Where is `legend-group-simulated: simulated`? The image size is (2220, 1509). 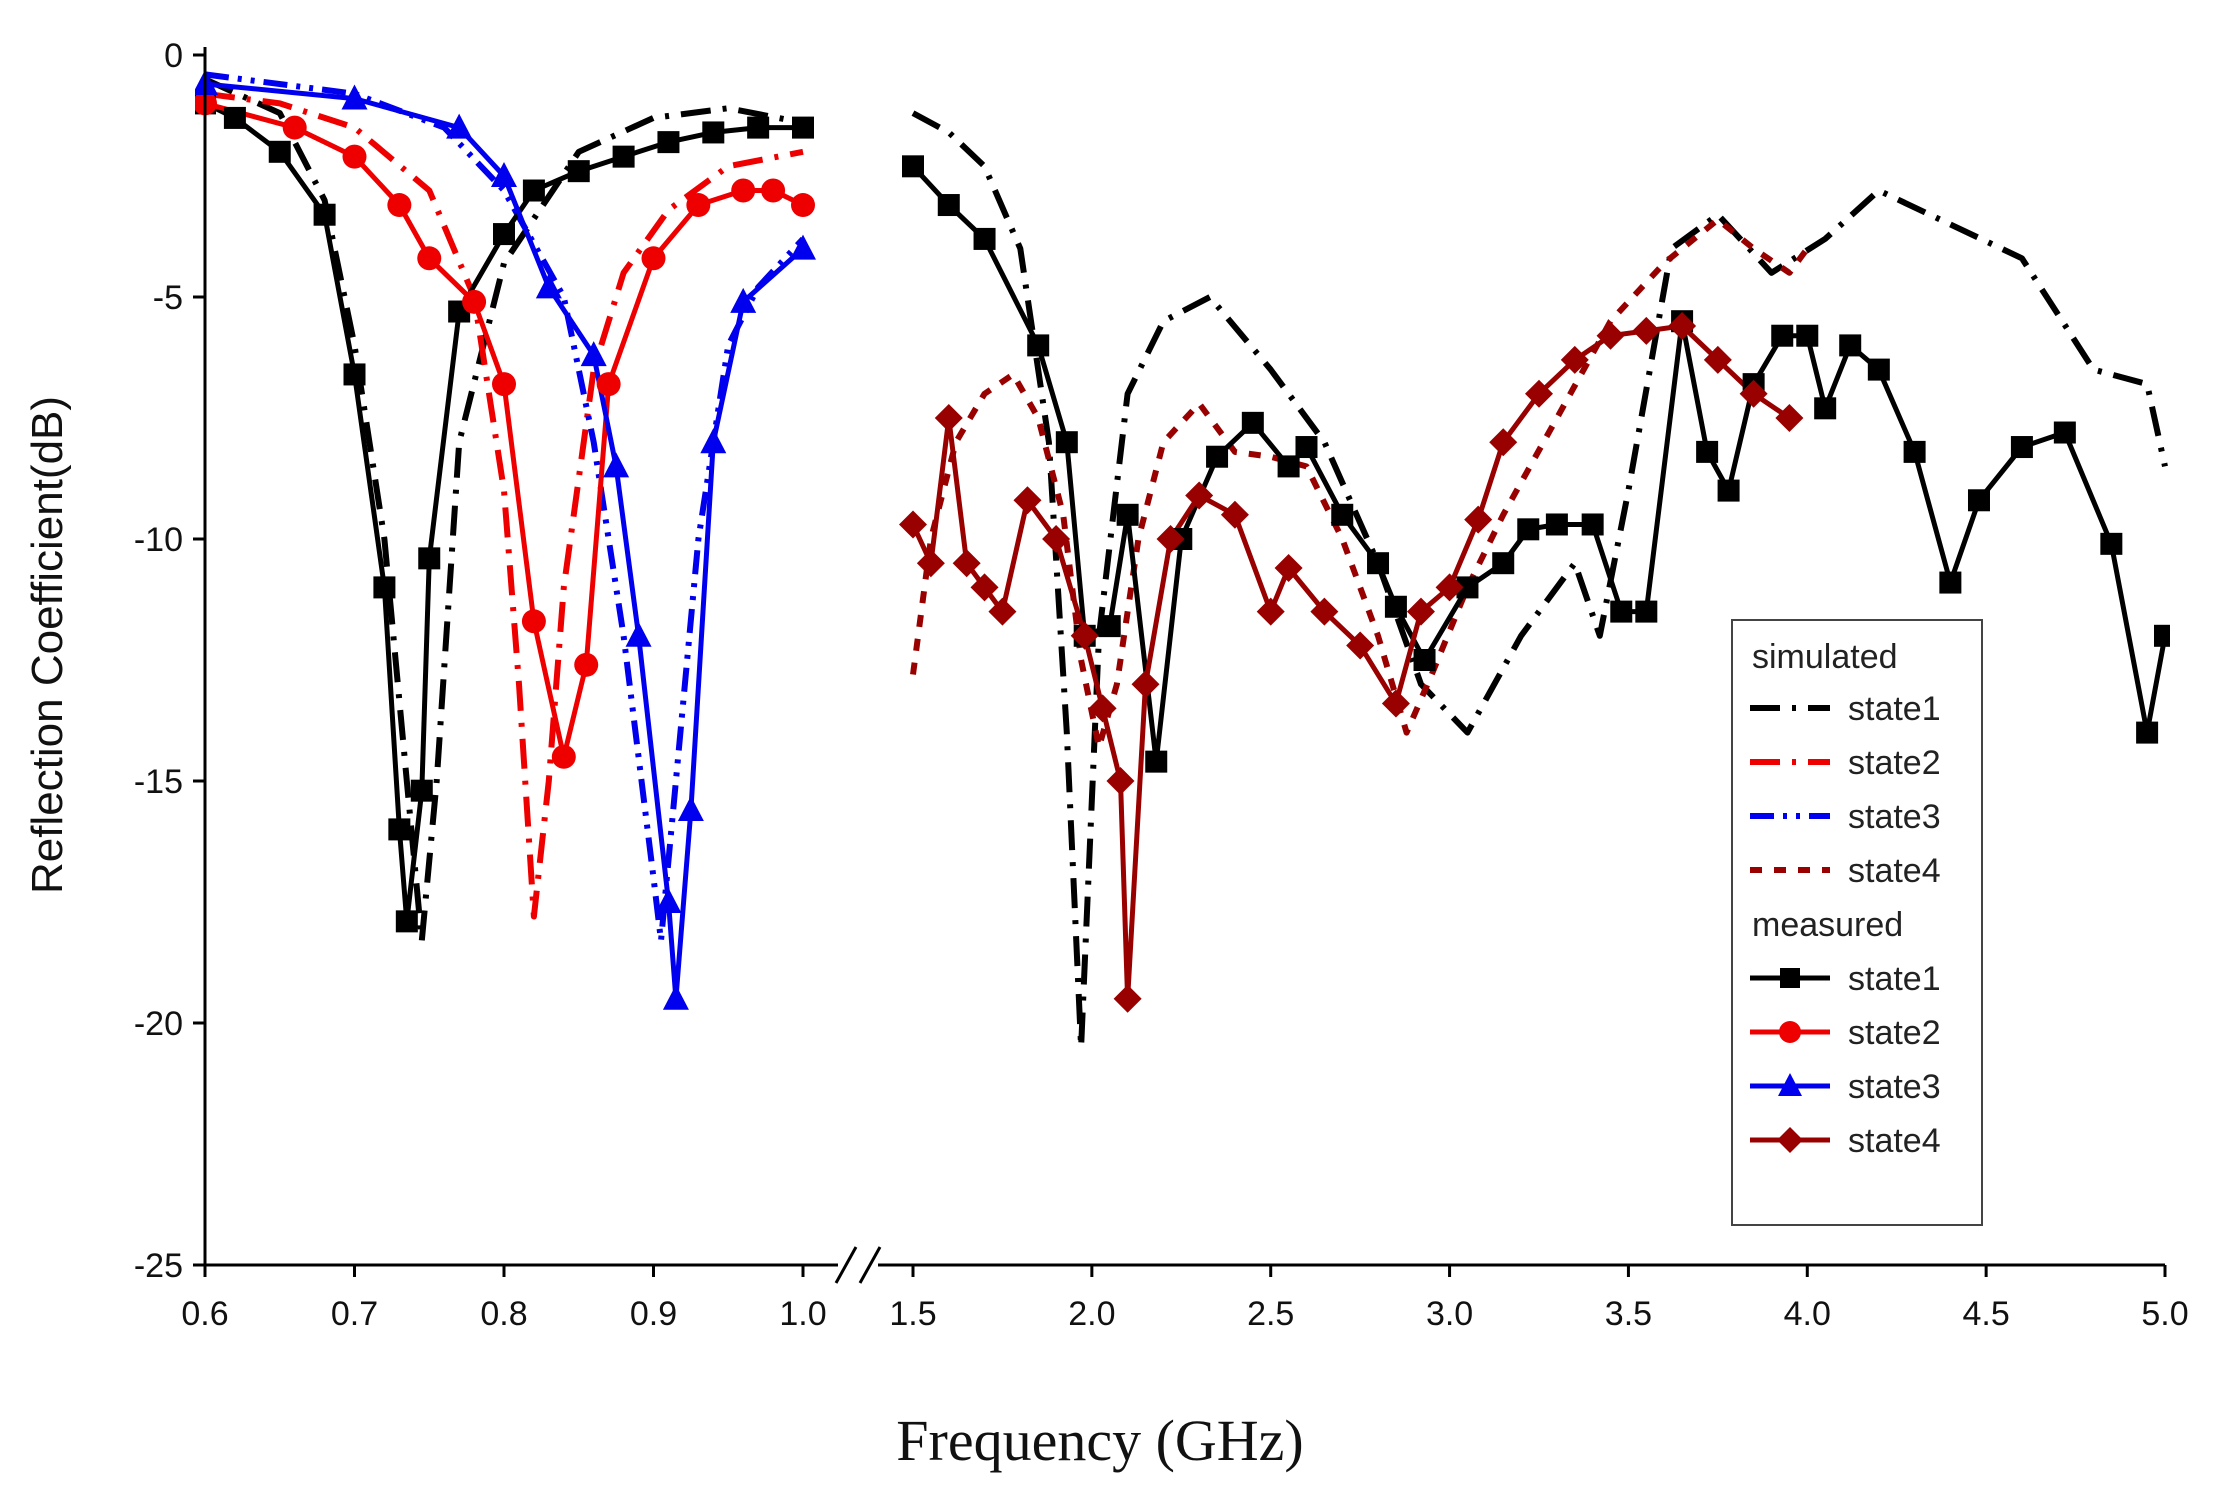
legend-group-simulated: simulated is located at coordinates (1825, 657).